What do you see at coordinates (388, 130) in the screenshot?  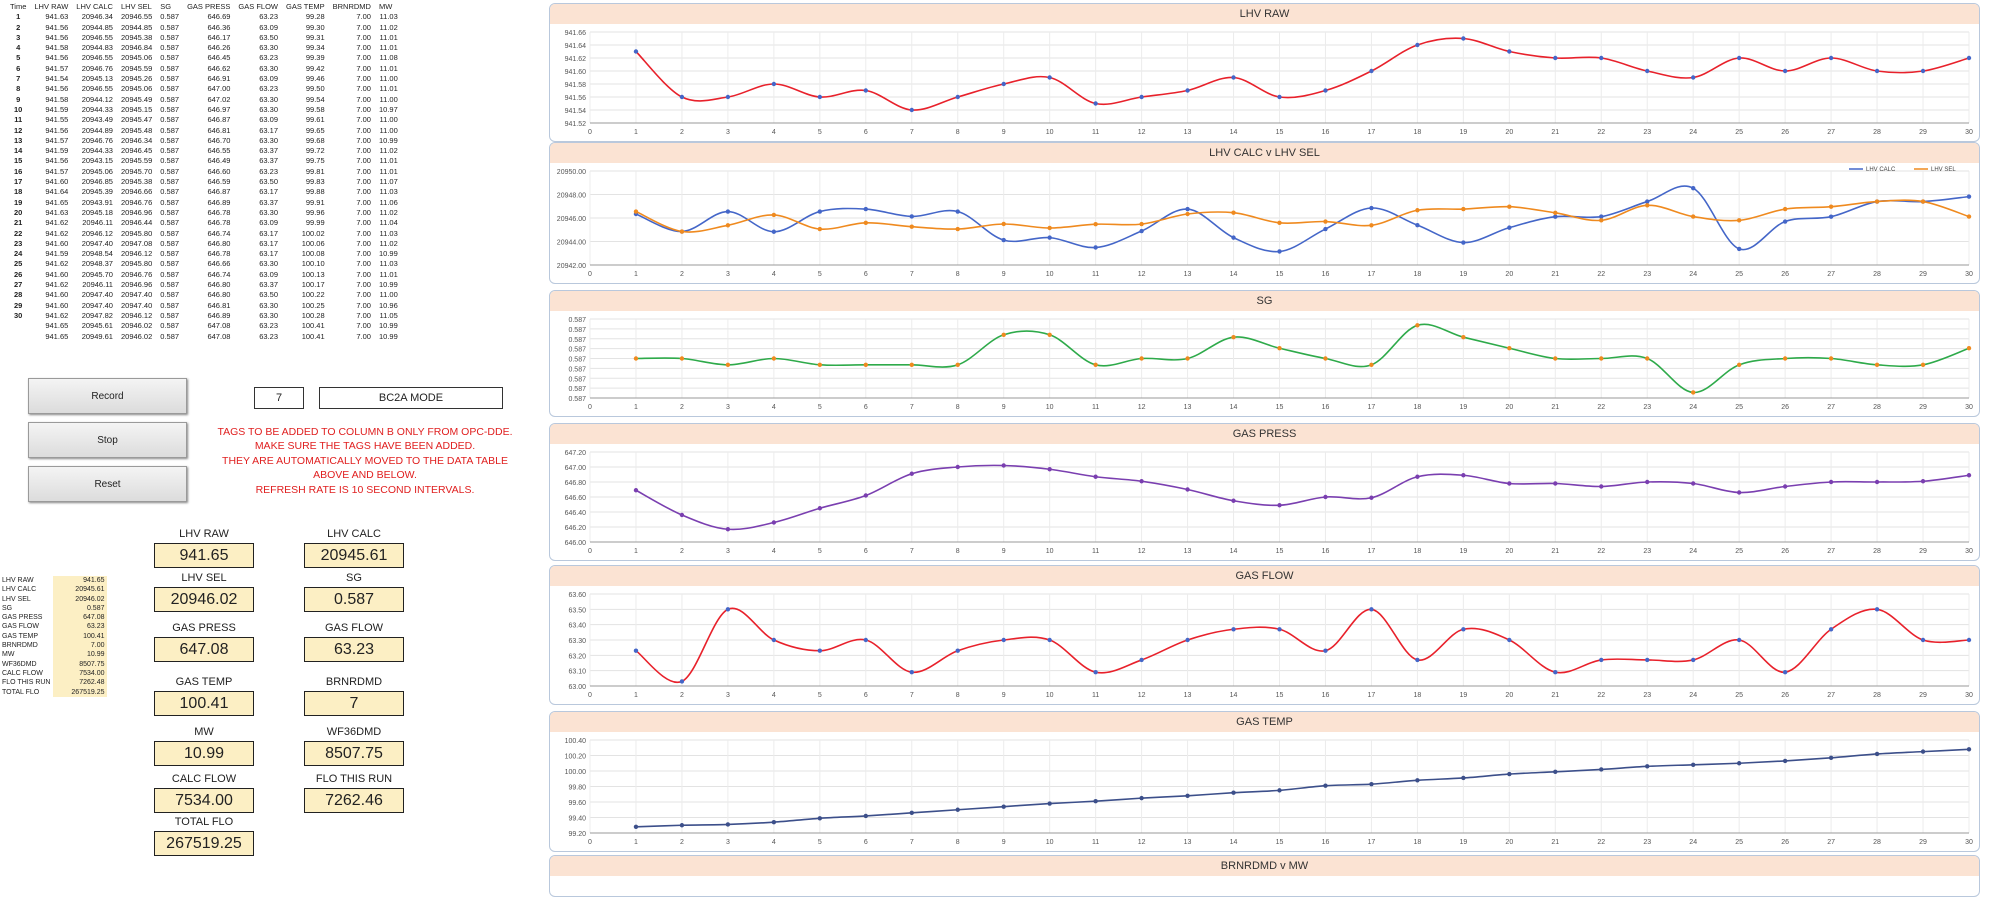 I see `table-cell: 11.00` at bounding box center [388, 130].